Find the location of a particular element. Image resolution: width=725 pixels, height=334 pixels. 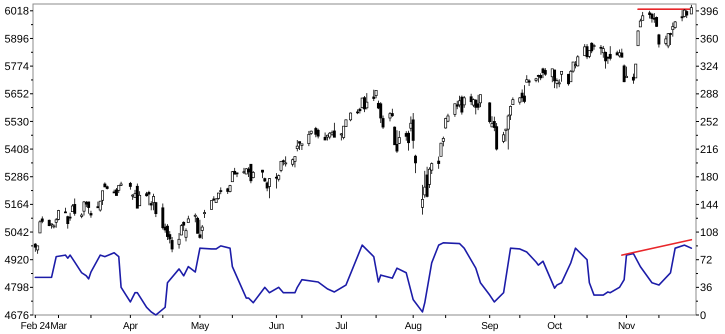

x-tick-label: Oct is located at coordinates (554, 326).